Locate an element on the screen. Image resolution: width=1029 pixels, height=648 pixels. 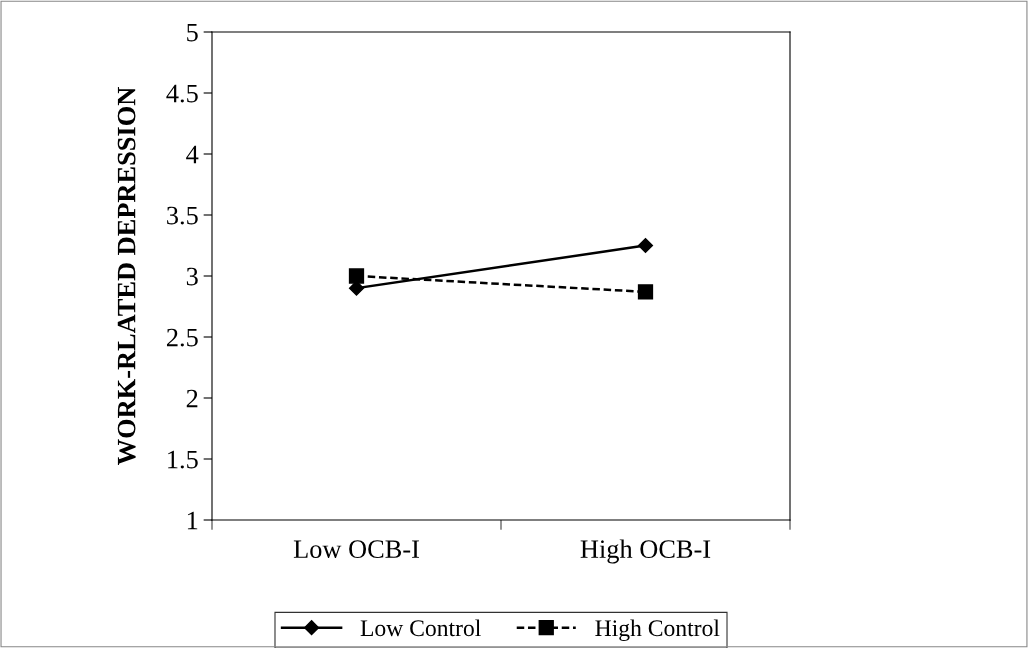
legend-label: High Control is located at coordinates (657, 630).